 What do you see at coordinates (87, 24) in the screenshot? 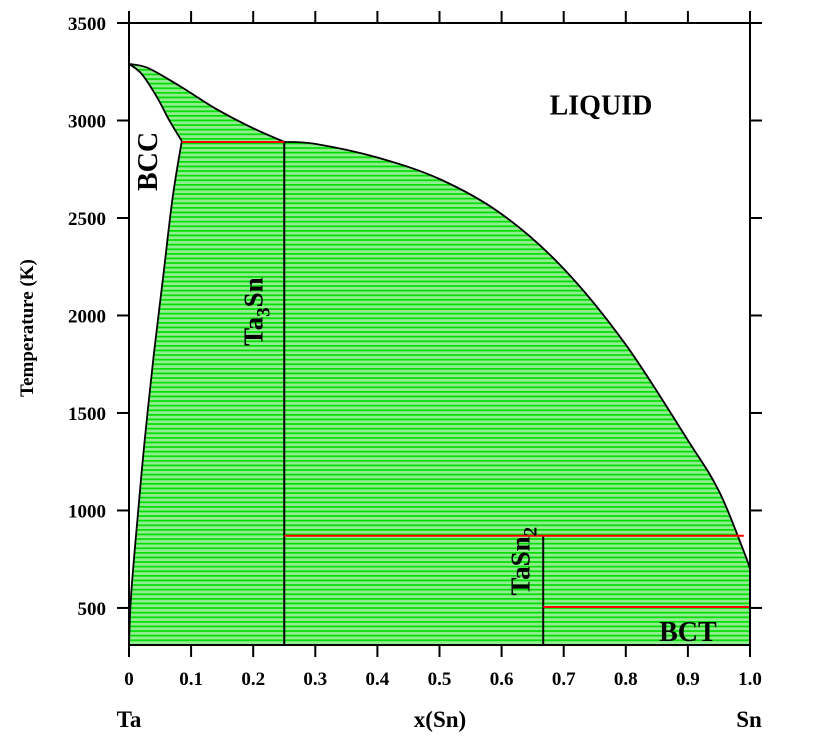
I see `y-tick-label: 3500` at bounding box center [87, 24].